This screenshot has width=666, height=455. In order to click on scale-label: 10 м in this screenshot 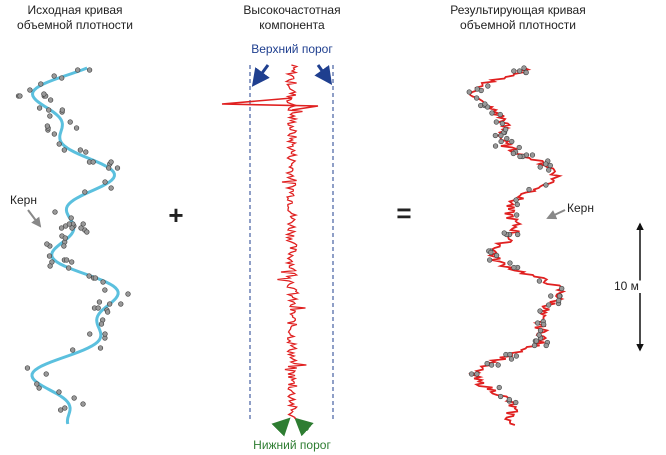, I will do `click(626, 286)`.